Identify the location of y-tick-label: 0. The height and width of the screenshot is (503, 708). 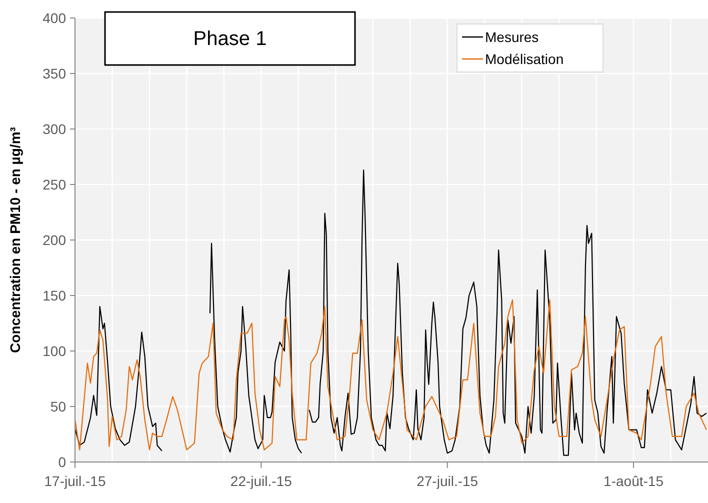
(62, 462).